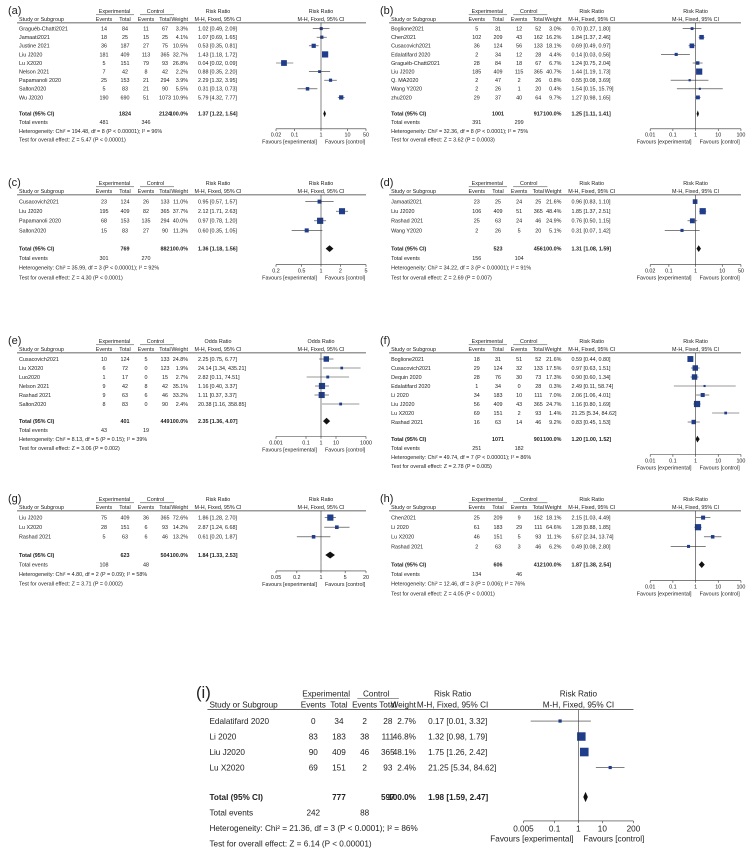 This screenshot has height=852, width=753. I want to click on study-name: Q. MA2020, so click(404, 81).